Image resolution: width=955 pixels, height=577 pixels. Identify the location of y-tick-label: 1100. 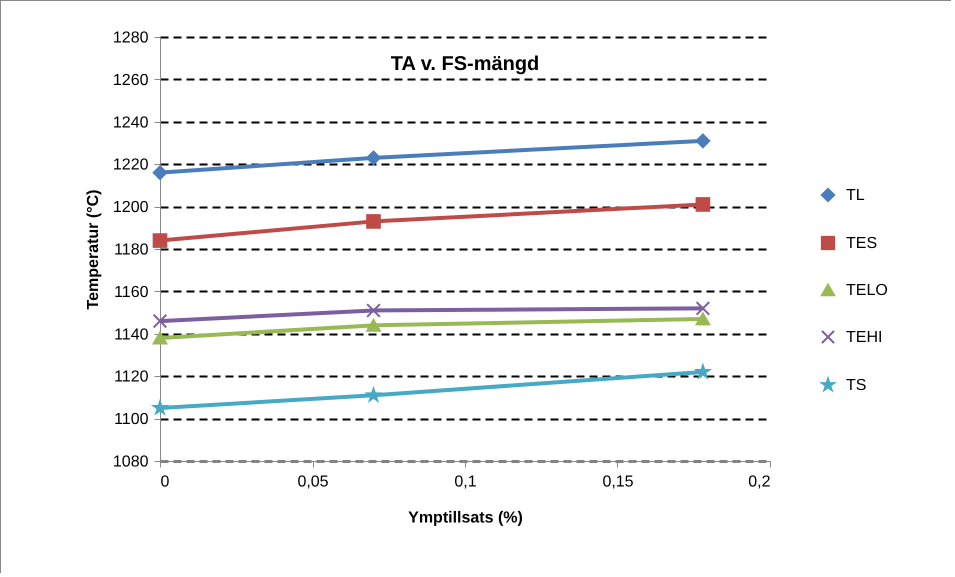
(131, 419).